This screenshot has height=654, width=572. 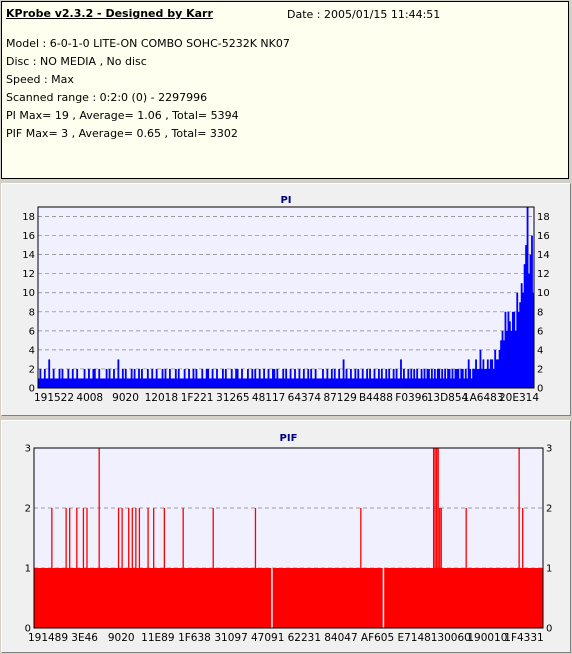 I want to click on pif-y-tick-left: 1, so click(x=28, y=569).